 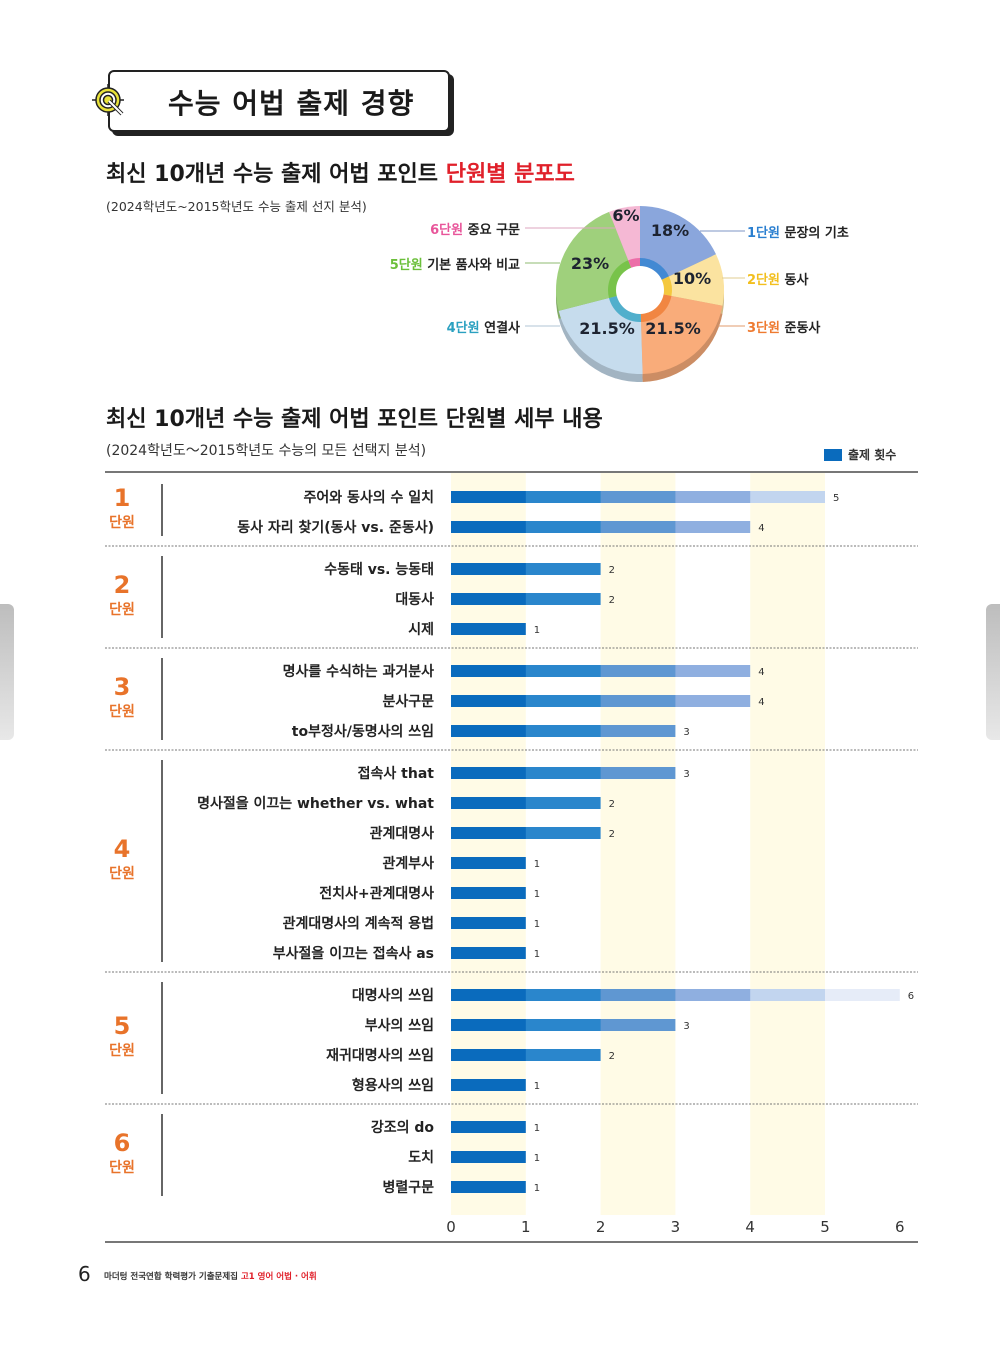 What do you see at coordinates (900, 1227) in the screenshot?
I see `x-tick-label: 6` at bounding box center [900, 1227].